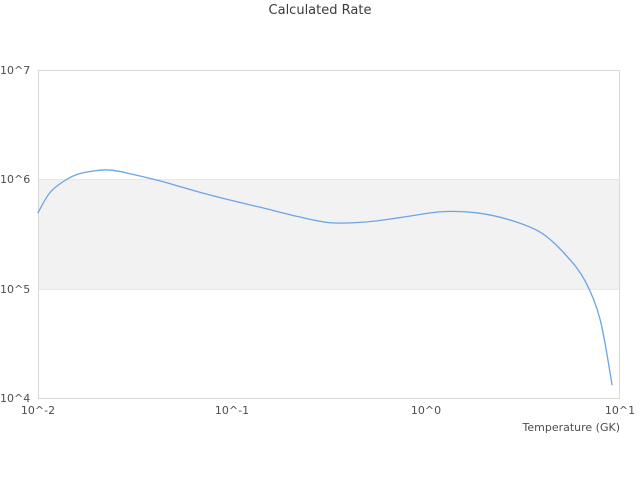  Describe the element at coordinates (232, 410) in the screenshot. I see `x-axis-tick-label: 10^-1` at that location.